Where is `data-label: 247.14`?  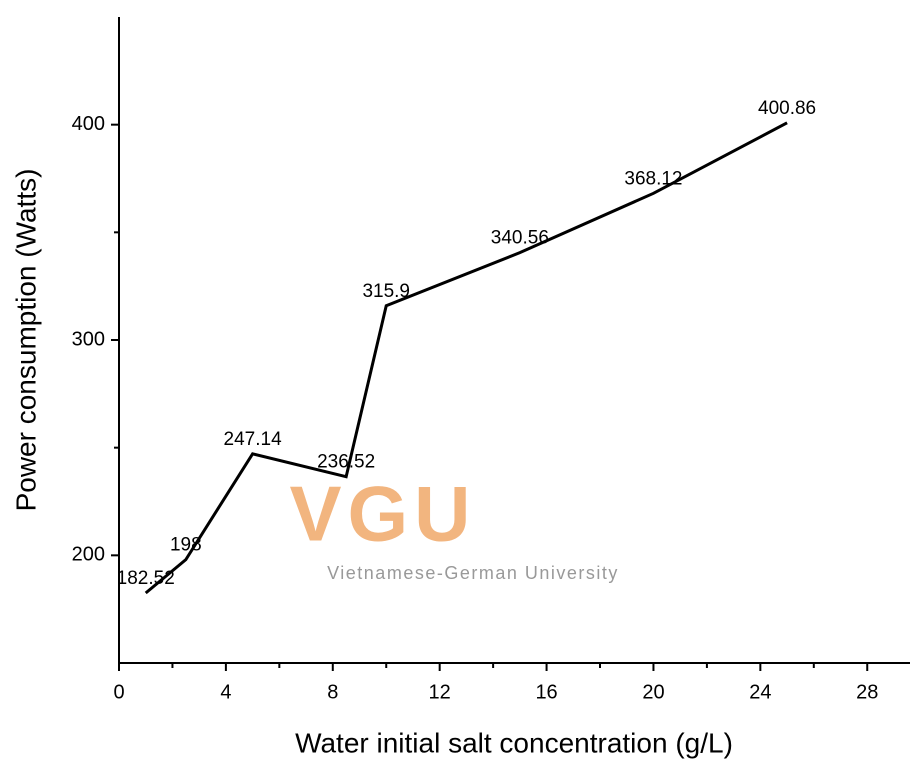 data-label: 247.14 is located at coordinates (253, 439).